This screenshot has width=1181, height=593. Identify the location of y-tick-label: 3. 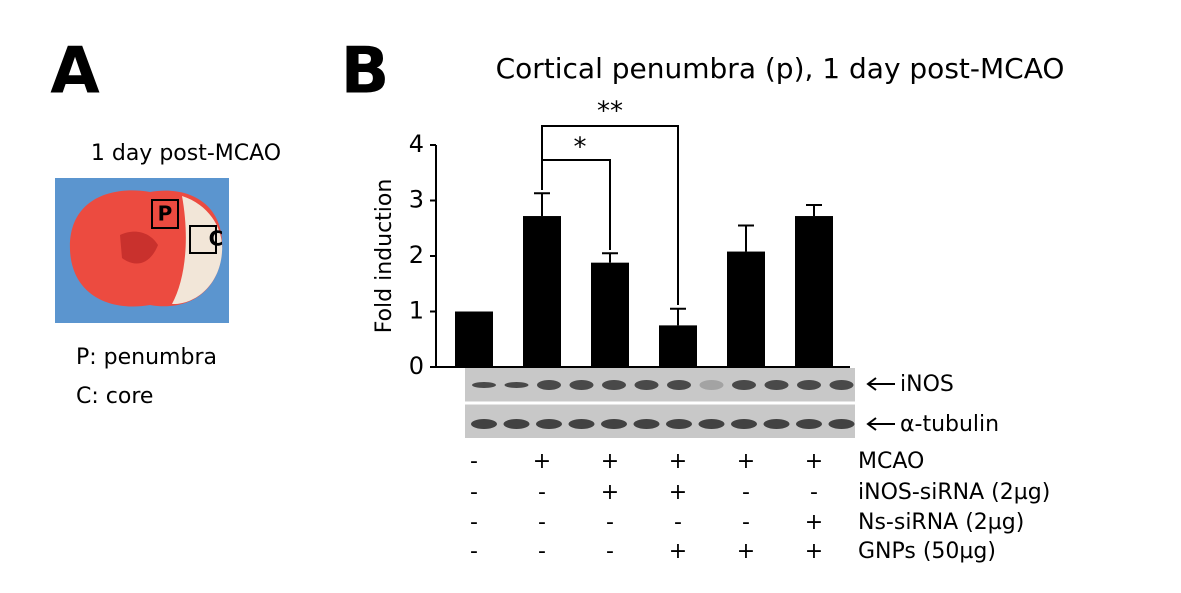
(416, 200).